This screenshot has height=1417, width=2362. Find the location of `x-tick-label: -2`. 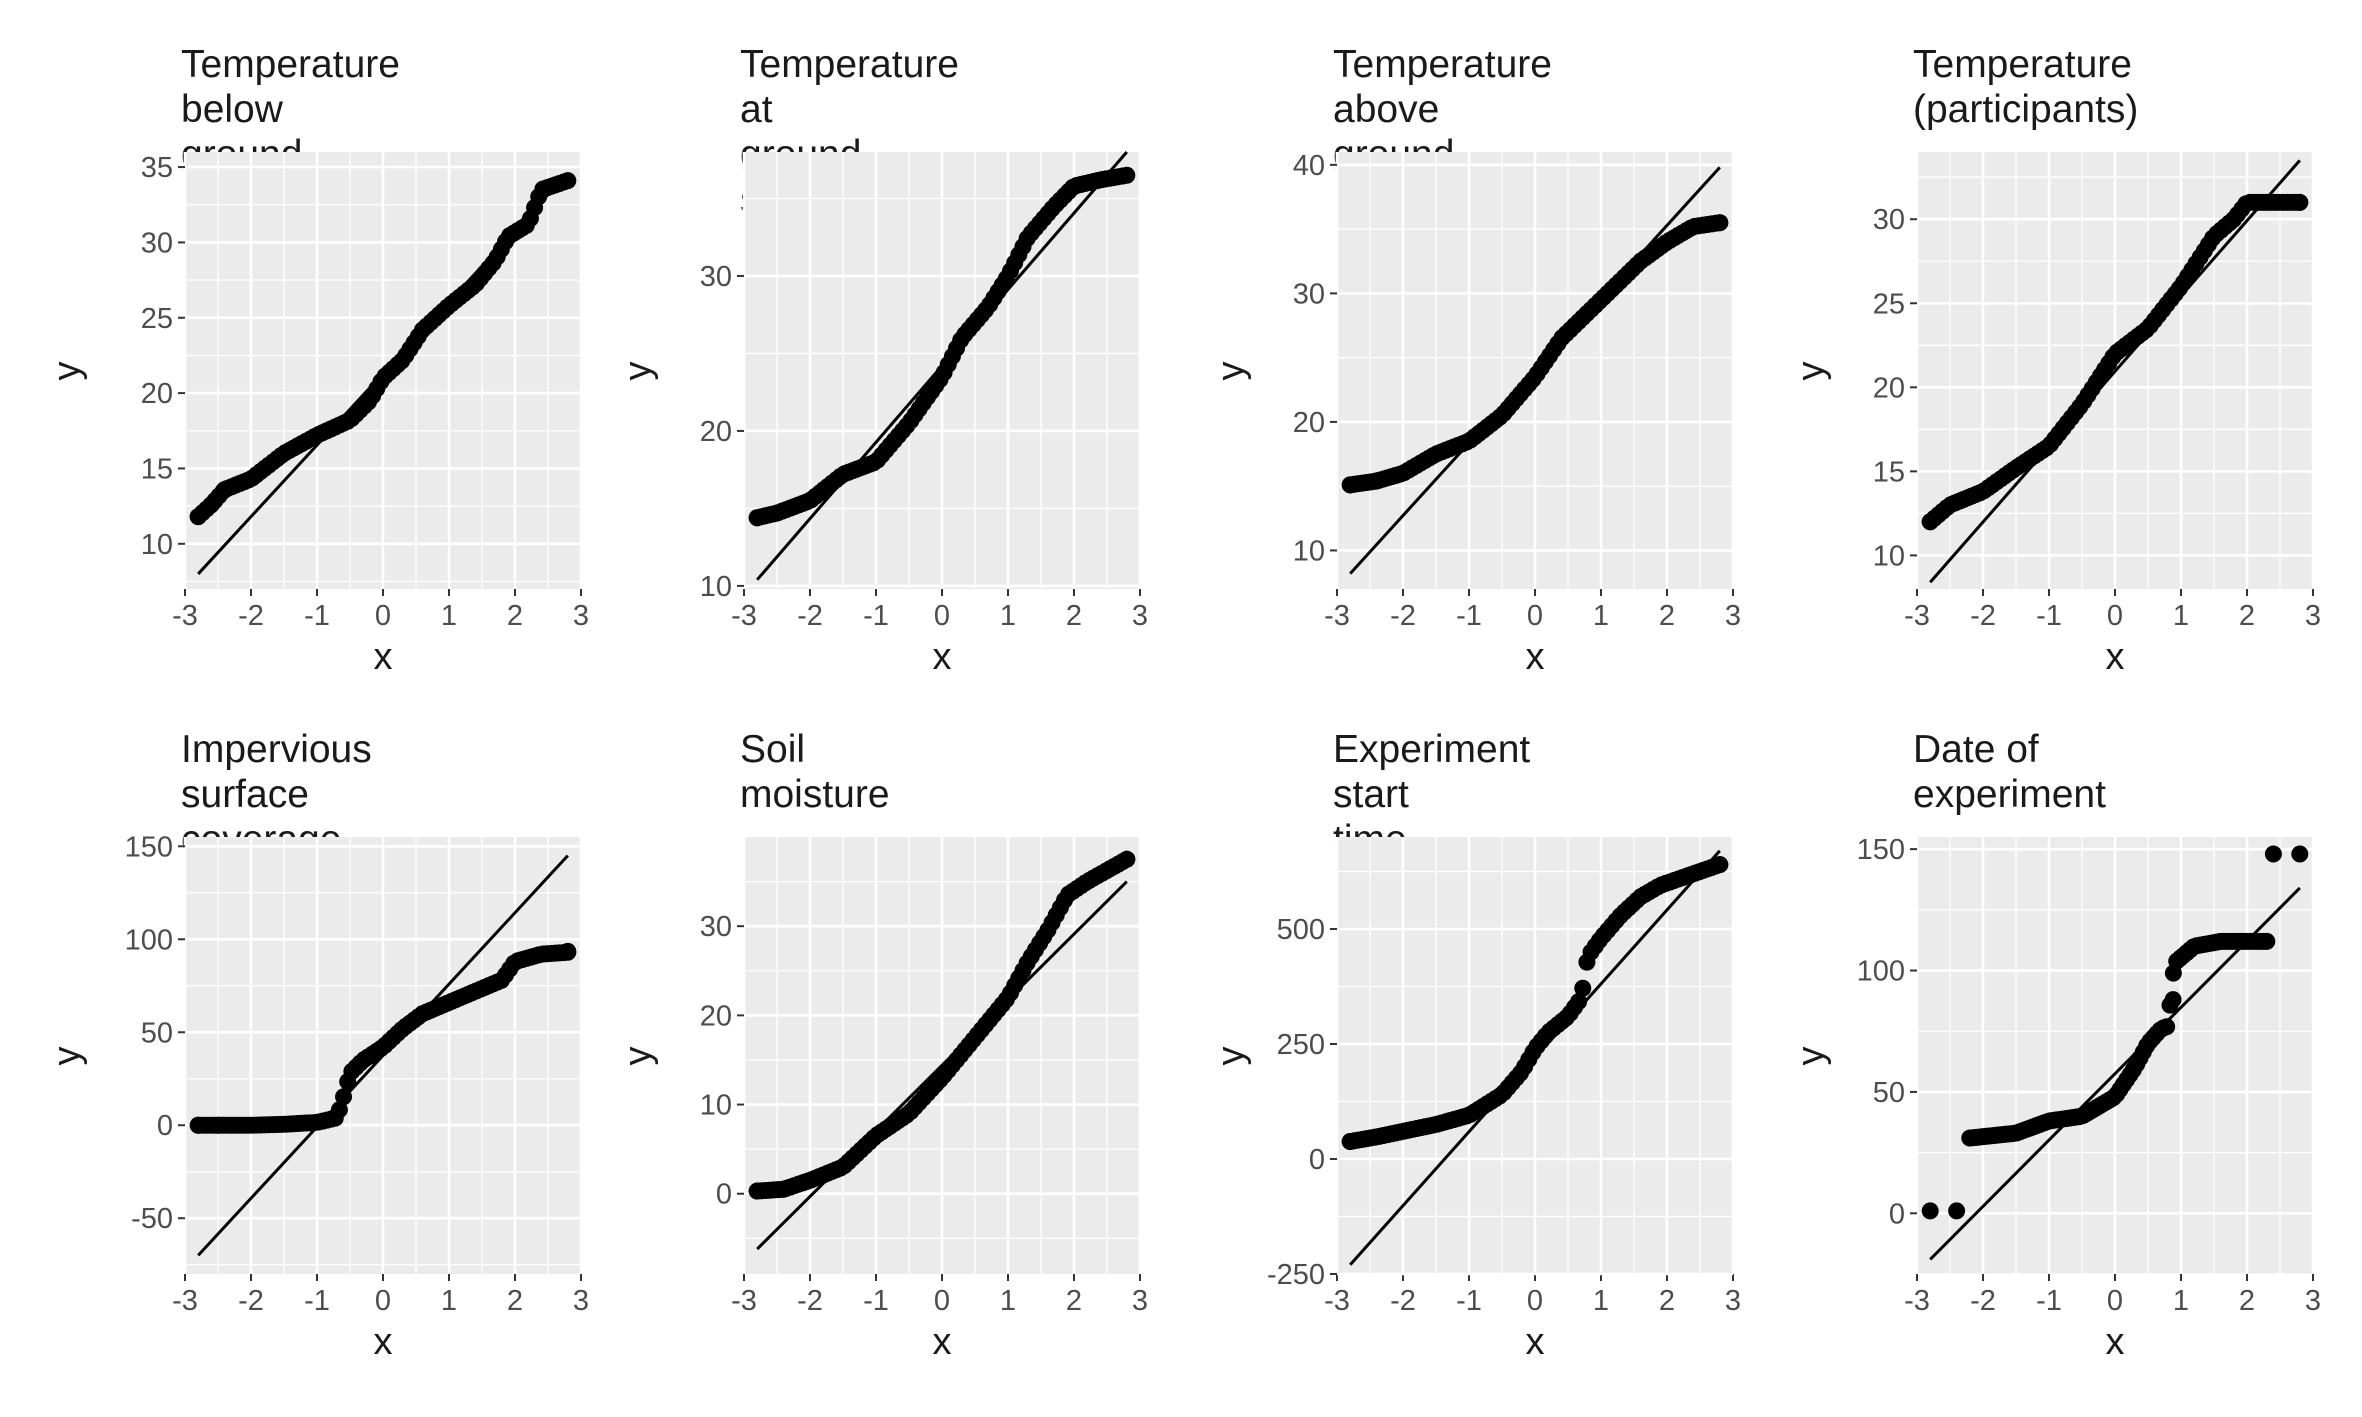

x-tick-label: -2 is located at coordinates (251, 1301).